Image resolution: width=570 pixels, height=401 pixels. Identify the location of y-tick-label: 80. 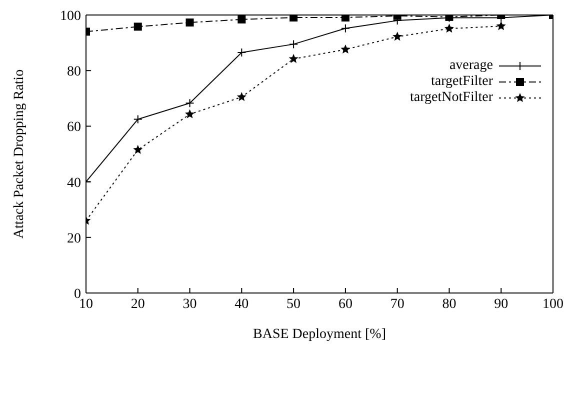
(74, 72).